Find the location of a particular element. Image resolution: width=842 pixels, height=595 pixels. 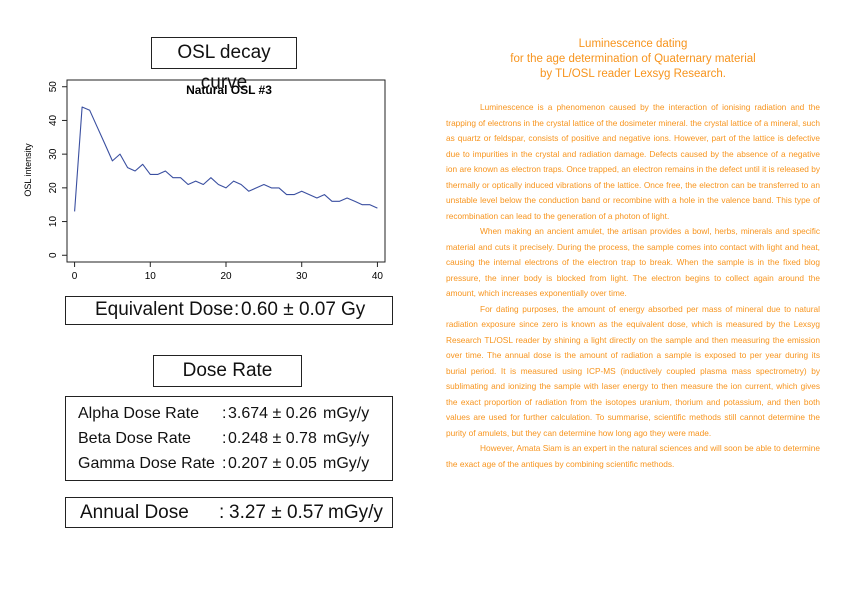

y-tick-label: 0 is located at coordinates (53, 255).